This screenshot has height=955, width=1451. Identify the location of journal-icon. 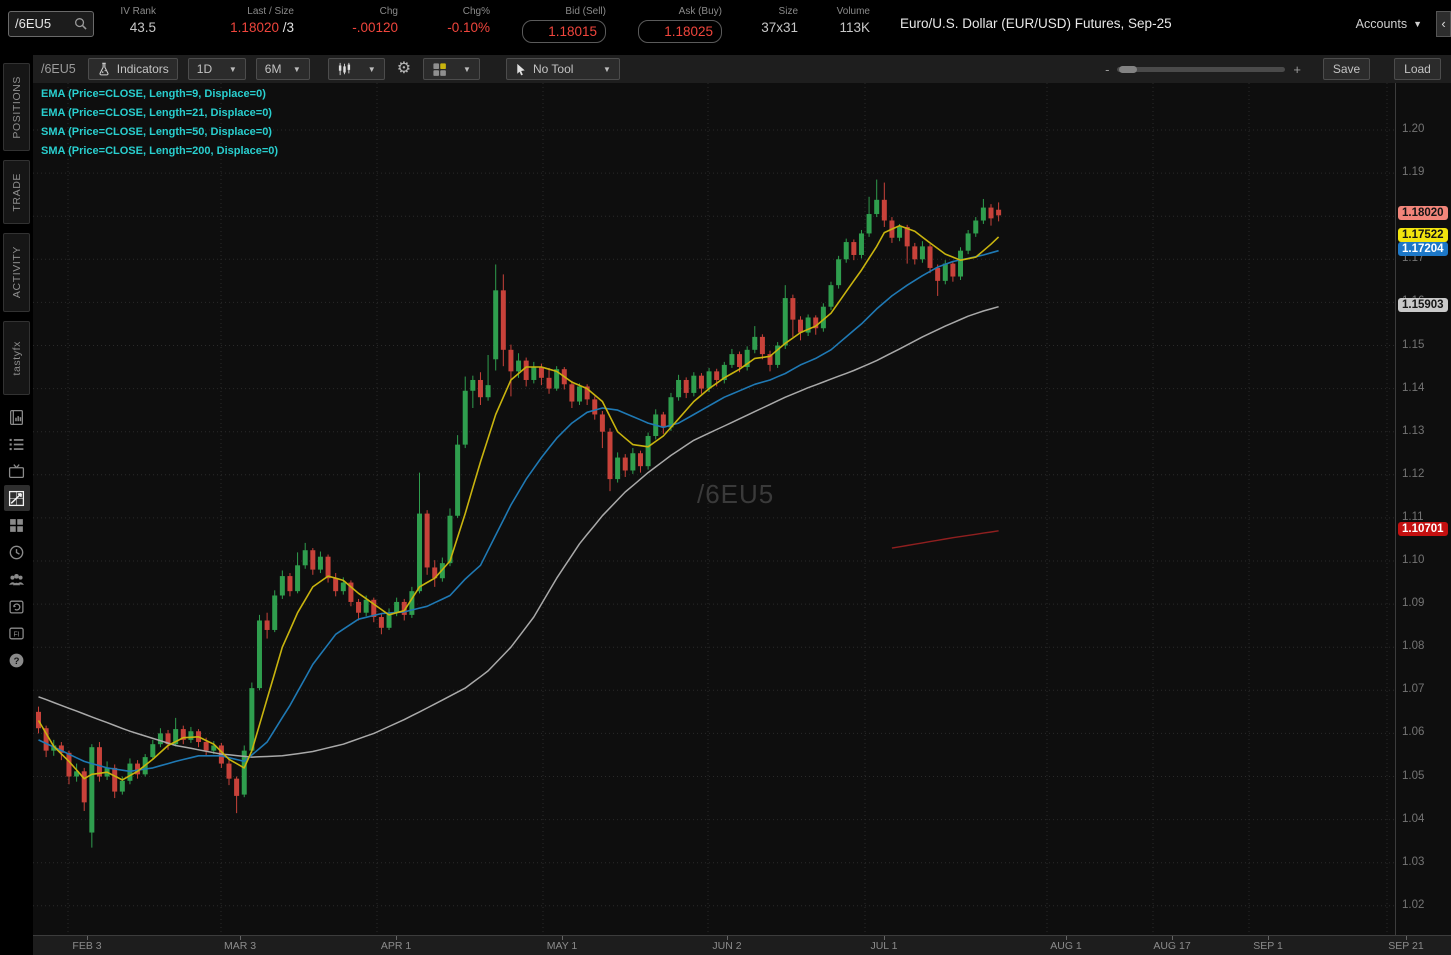
(17, 417).